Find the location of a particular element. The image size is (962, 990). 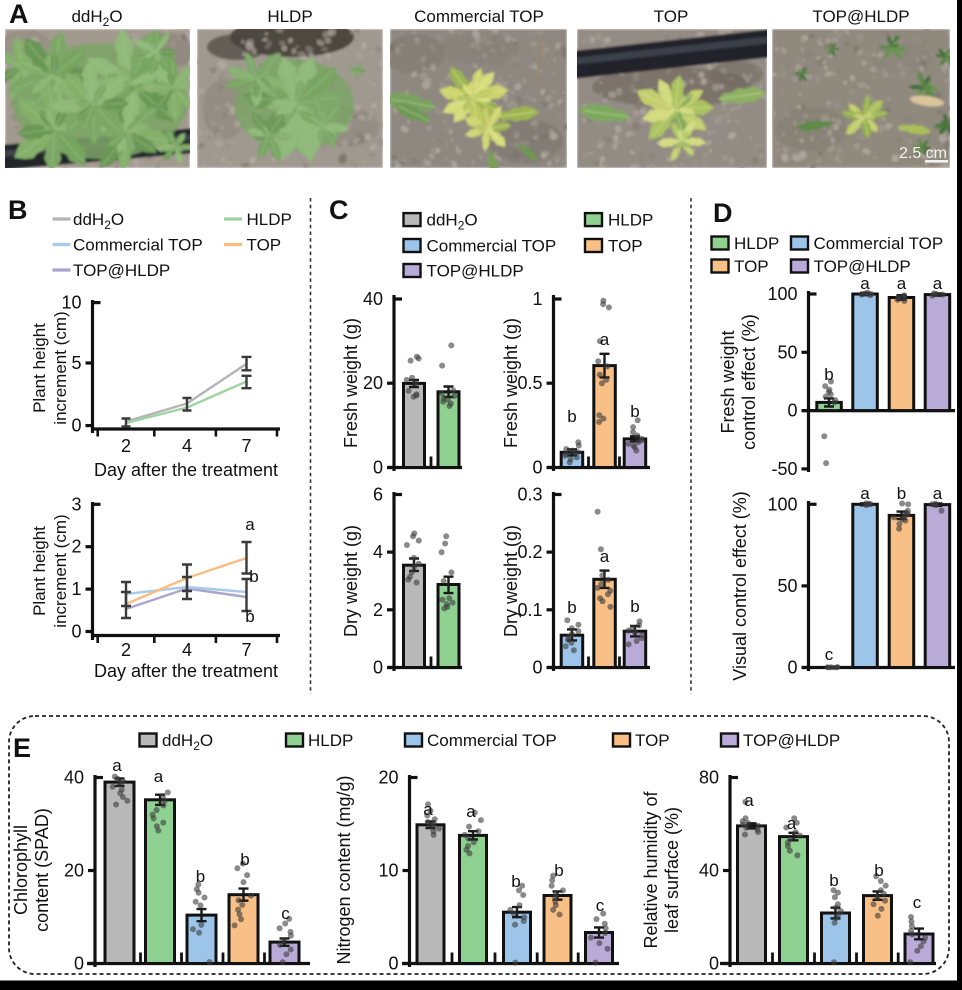

svg-text: Fresh weight is located at coordinates (728, 381).